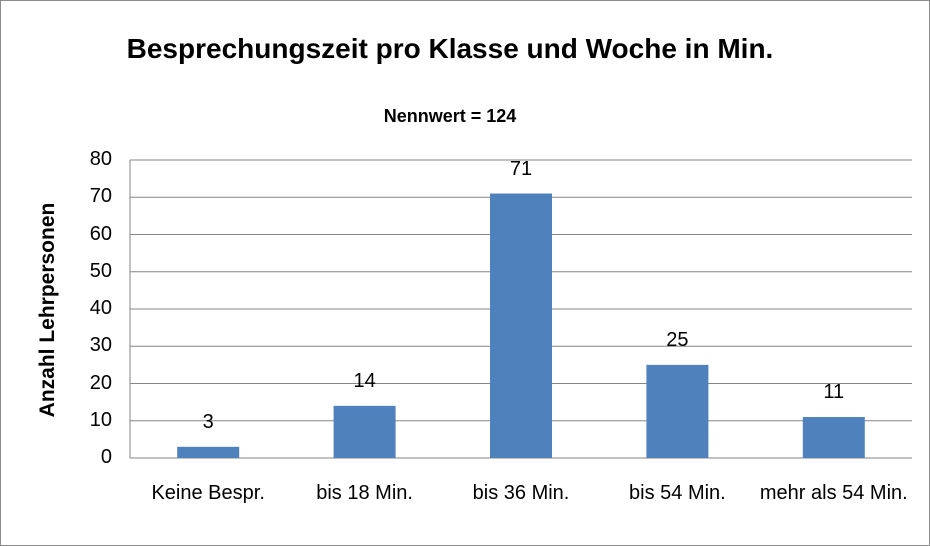 This screenshot has height=546, width=930. What do you see at coordinates (364, 493) in the screenshot?
I see `x-tick-label: bis 18 Min.` at bounding box center [364, 493].